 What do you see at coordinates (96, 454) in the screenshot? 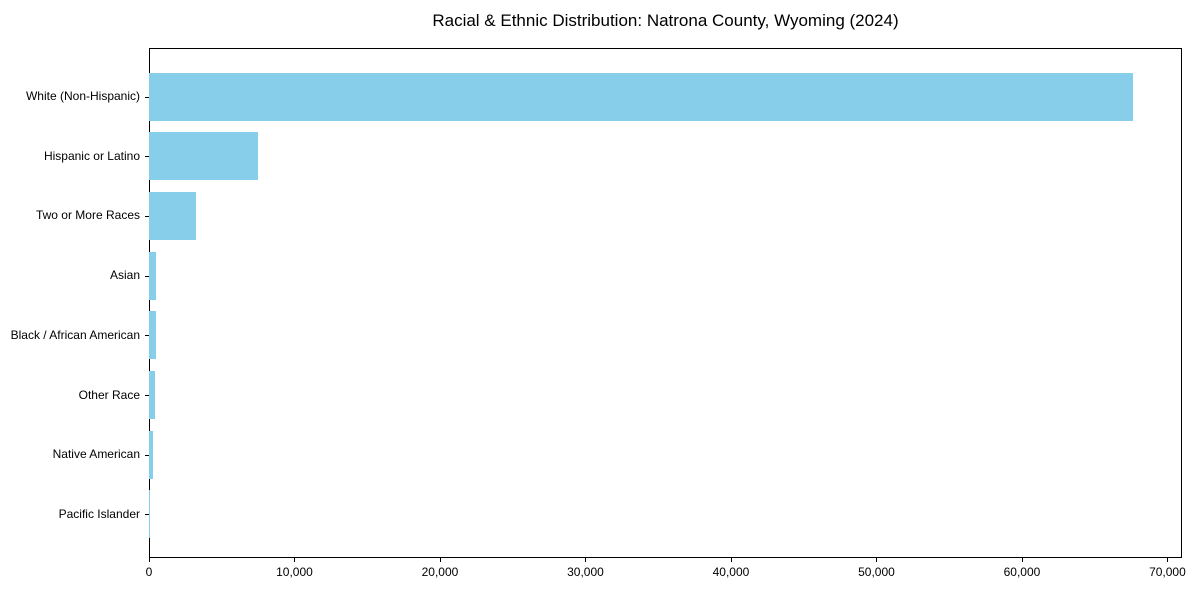
I see `y-tick-label-native-american: Native American` at bounding box center [96, 454].